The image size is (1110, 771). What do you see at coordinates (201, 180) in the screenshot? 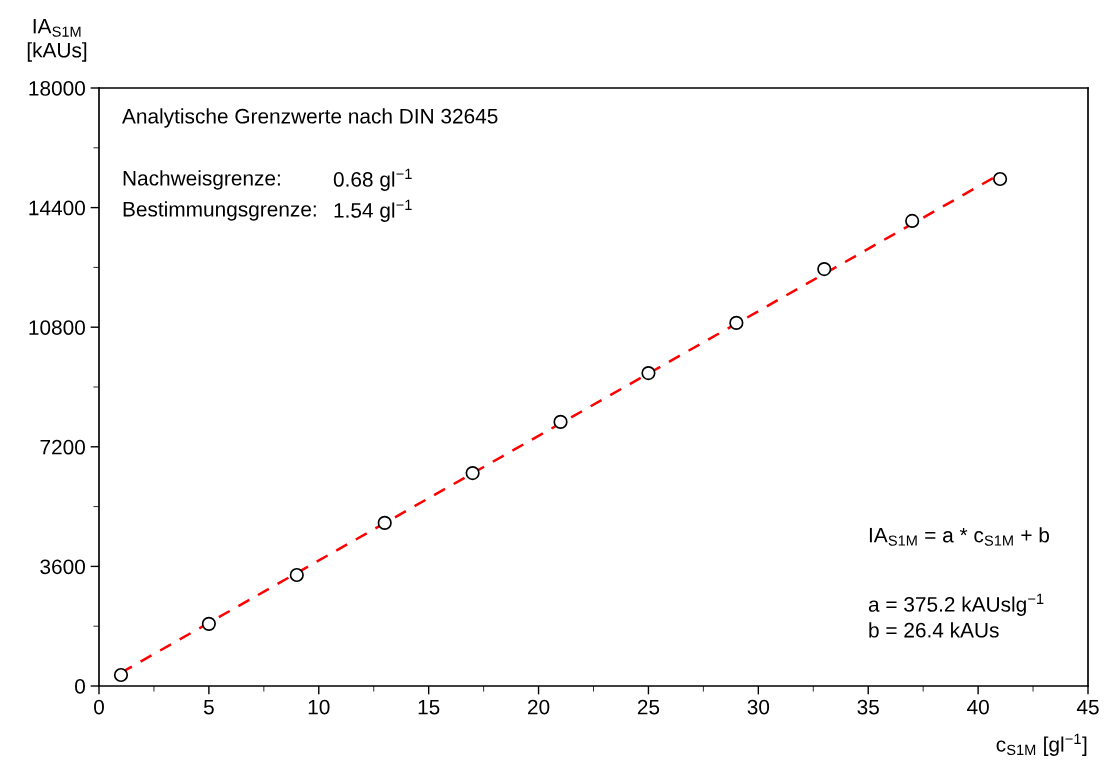
I see `annotation: Nachweisgrenze:` at bounding box center [201, 180].